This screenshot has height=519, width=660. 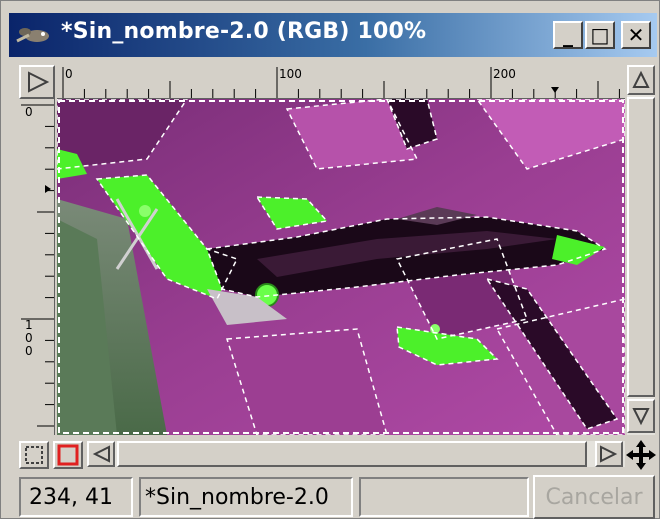 I want to click on title-bar: *Sin_nombre-2.0 (RGB) 100% _ □ ✕, so click(x=333, y=35).